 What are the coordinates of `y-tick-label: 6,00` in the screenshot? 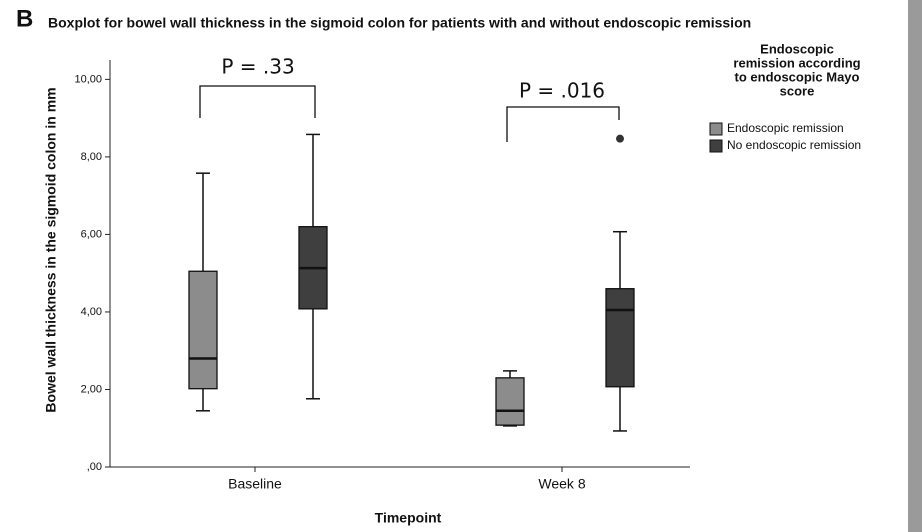 It's located at (91, 234).